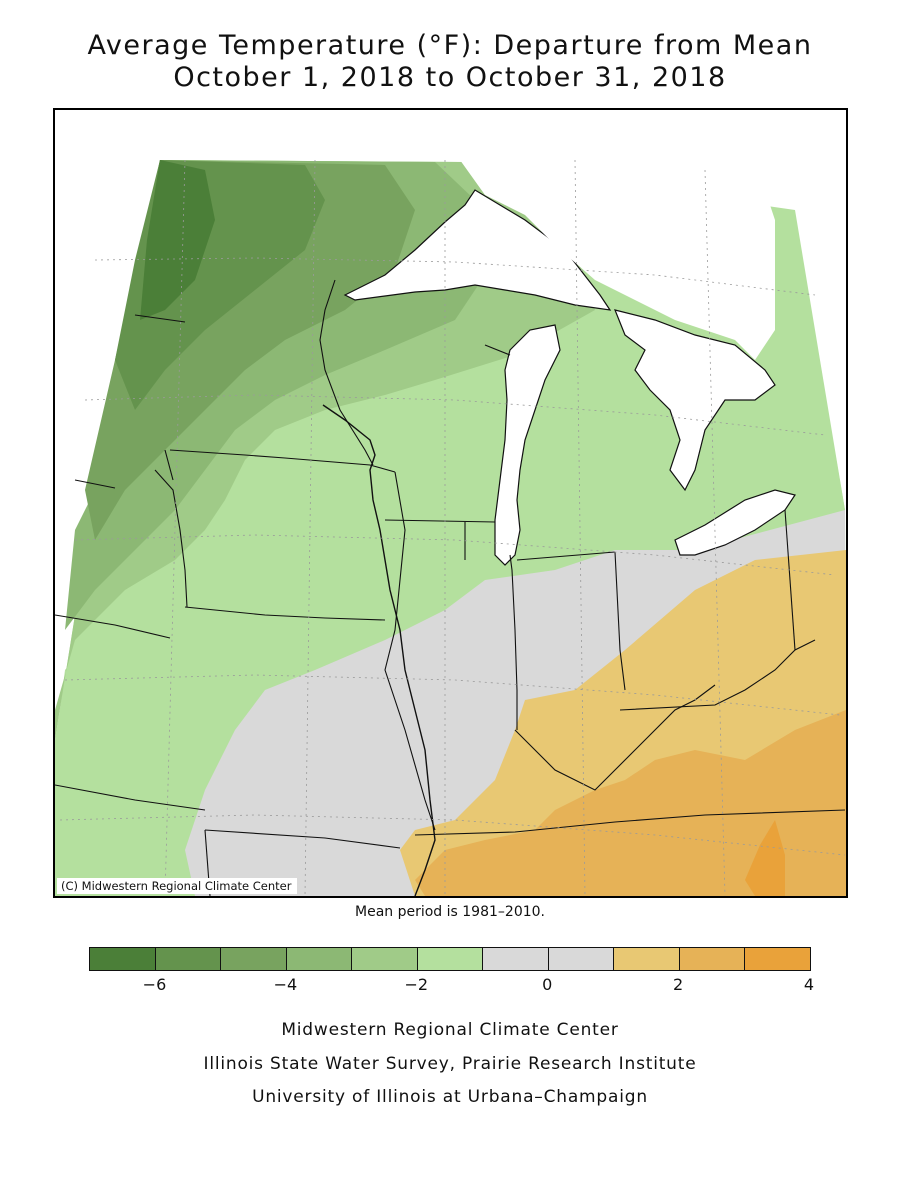 This screenshot has height=1200, width=900. What do you see at coordinates (450, 77) in the screenshot?
I see `map-subtitle: October 1, 2018 to October 31, 2018` at bounding box center [450, 77].